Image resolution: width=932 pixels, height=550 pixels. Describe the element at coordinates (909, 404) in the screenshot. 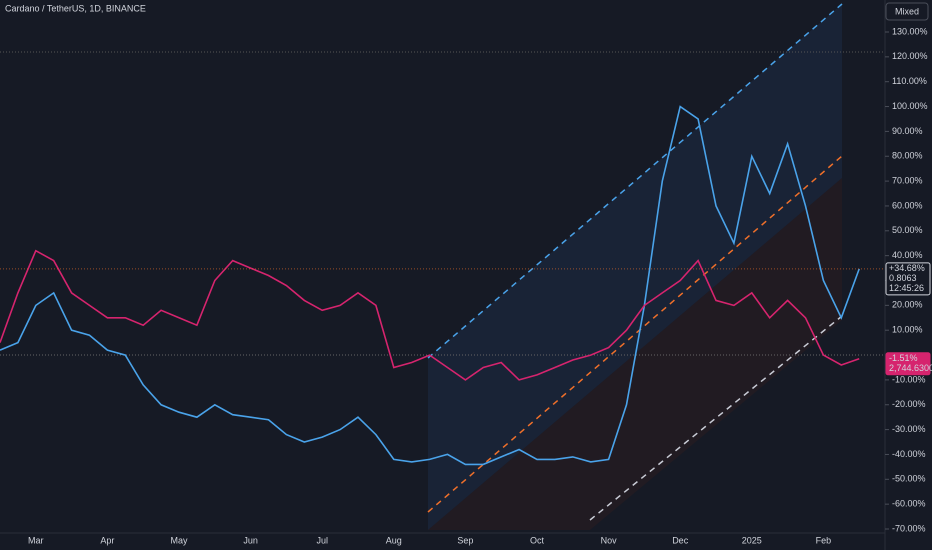

I see `y-tick-label: -20.00%` at that location.